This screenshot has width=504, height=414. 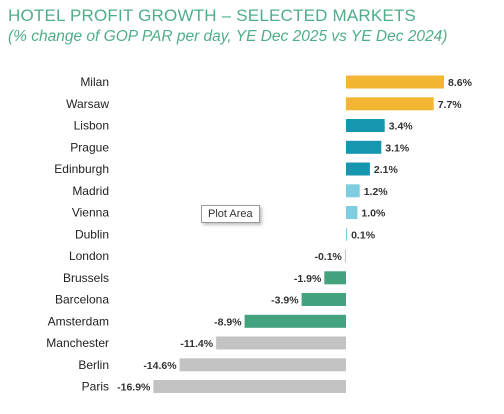 What do you see at coordinates (212, 15) in the screenshot?
I see `chart-title: HOTEL PROFIT GROWTH – SELECTED MARKETS` at bounding box center [212, 15].